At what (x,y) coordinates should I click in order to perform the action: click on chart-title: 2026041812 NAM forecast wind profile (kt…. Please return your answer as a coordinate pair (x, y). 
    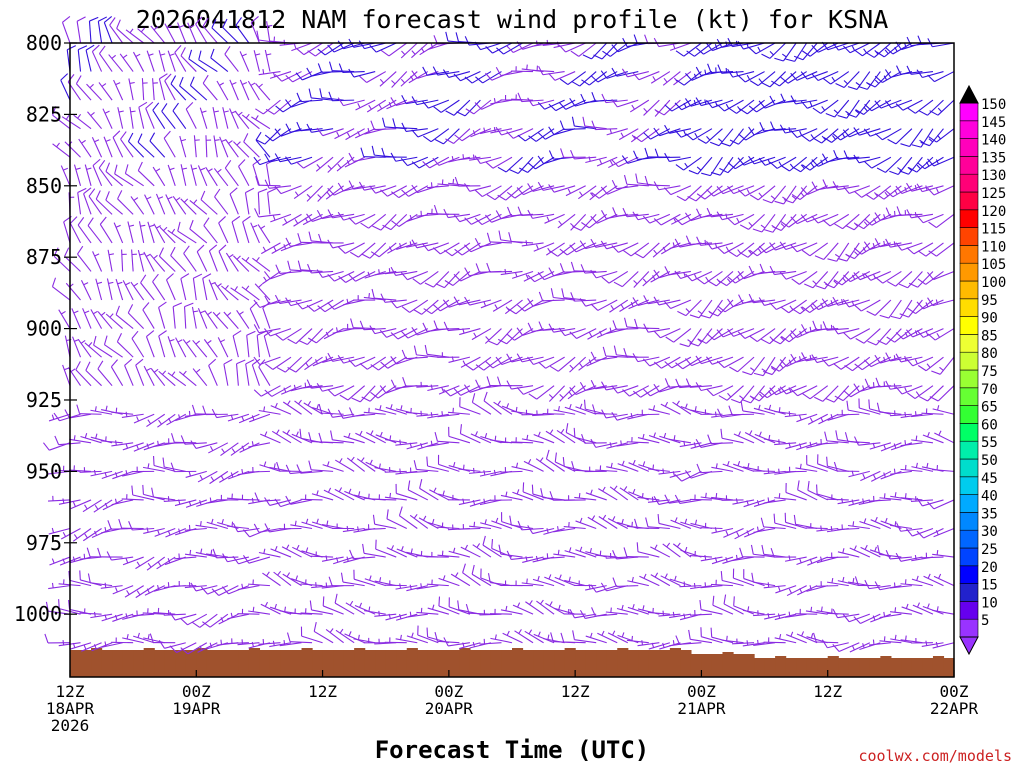
    Looking at the image, I should click on (512, 19).